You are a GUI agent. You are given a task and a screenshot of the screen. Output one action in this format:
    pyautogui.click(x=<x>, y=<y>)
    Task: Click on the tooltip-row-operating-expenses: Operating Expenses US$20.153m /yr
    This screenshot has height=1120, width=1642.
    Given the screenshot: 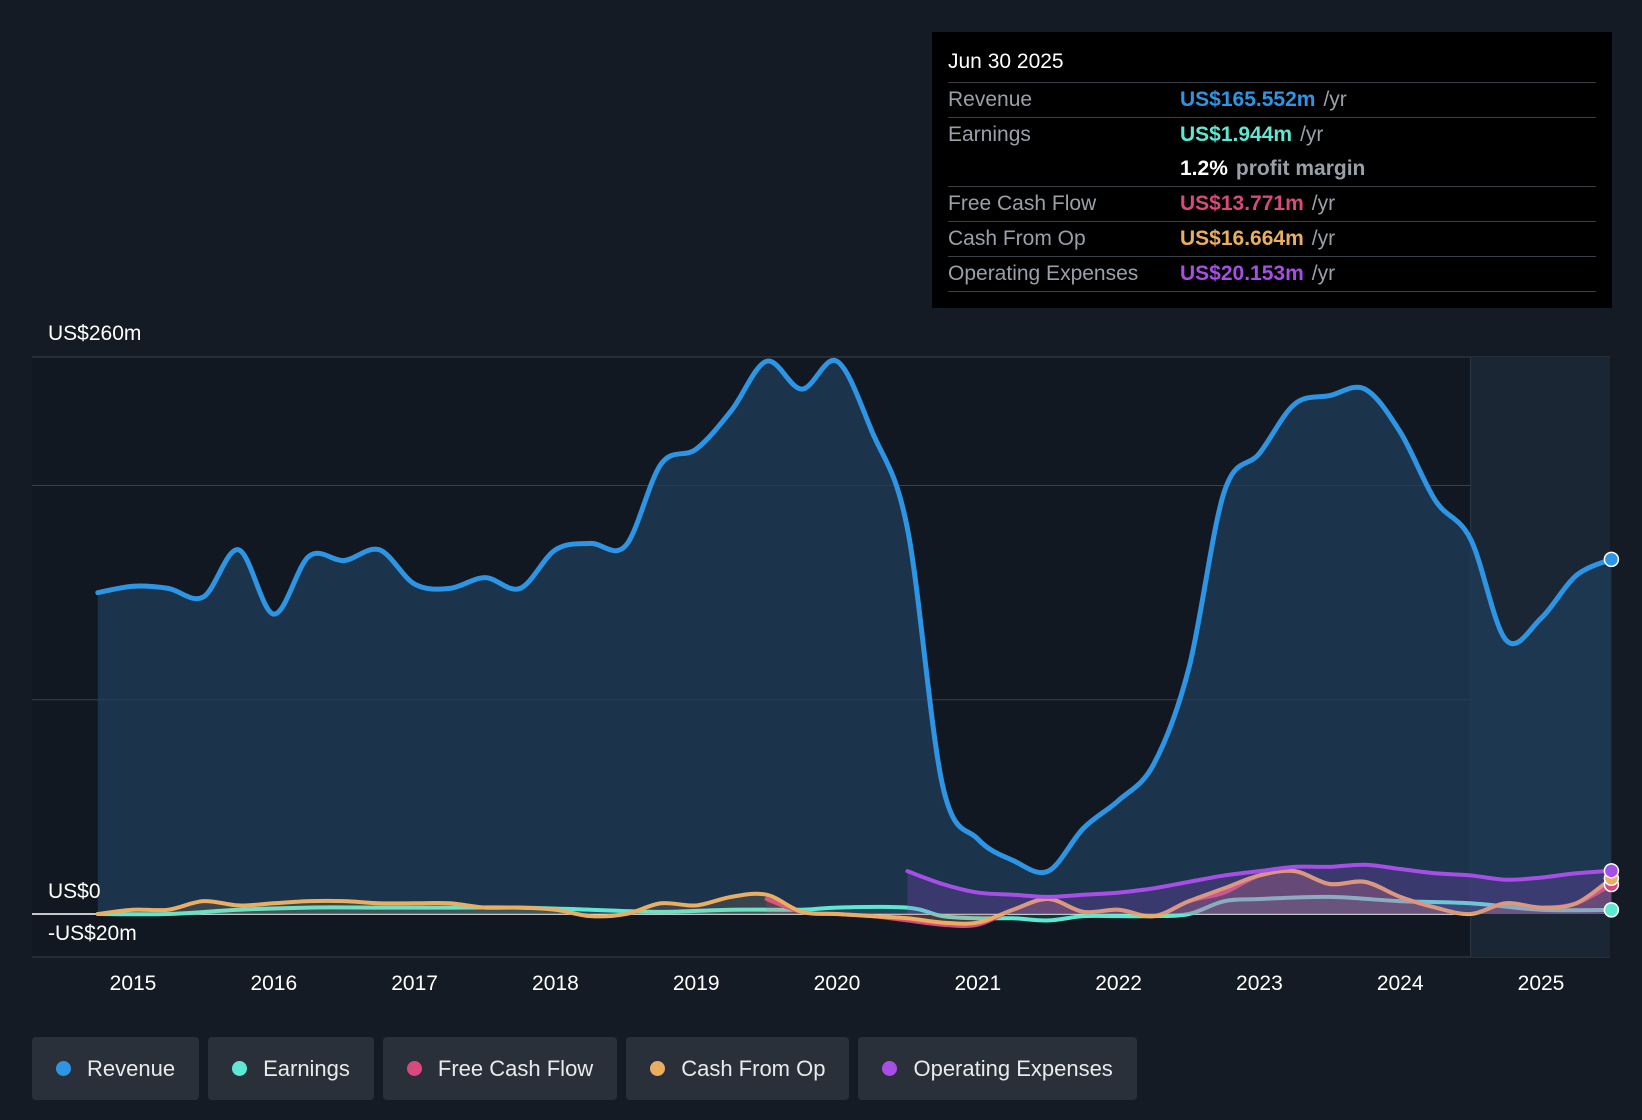 What is the action you would take?
    pyautogui.click(x=1272, y=273)
    